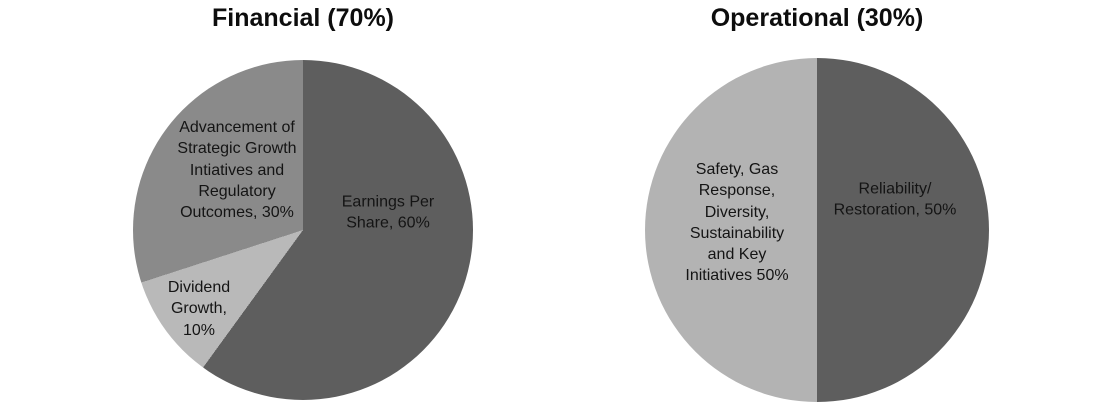  What do you see at coordinates (817, 18) in the screenshot?
I see `operational-chart-title: Operational (30%)` at bounding box center [817, 18].